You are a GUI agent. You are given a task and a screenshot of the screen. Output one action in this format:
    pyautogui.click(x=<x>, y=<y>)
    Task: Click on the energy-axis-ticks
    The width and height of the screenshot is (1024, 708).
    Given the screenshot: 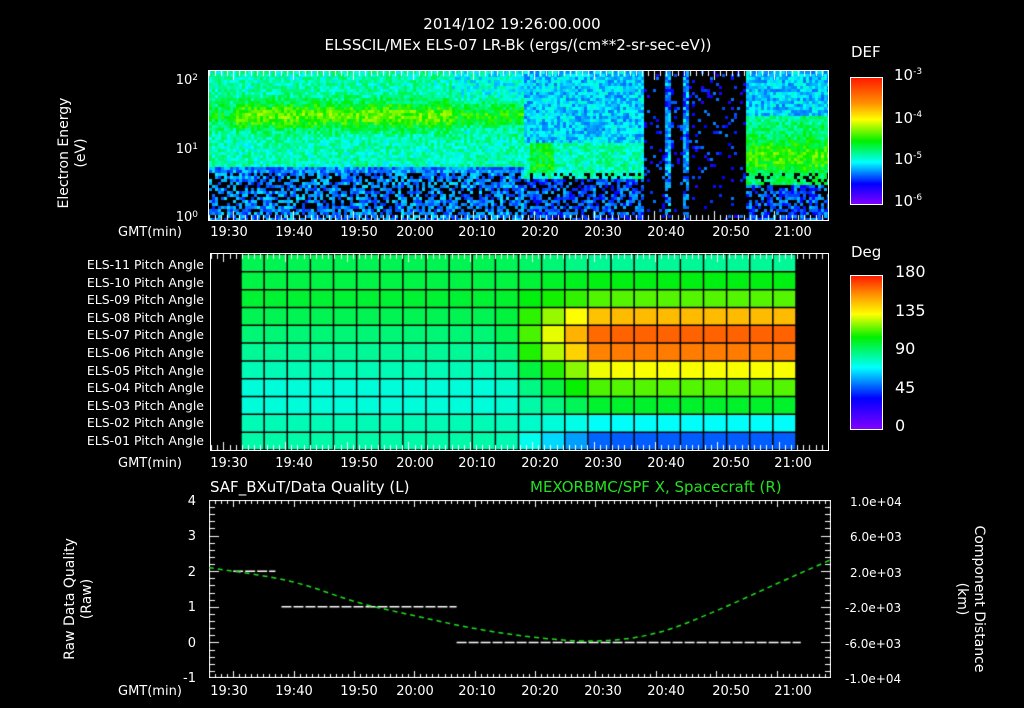 What is the action you would take?
    pyautogui.click(x=518, y=145)
    